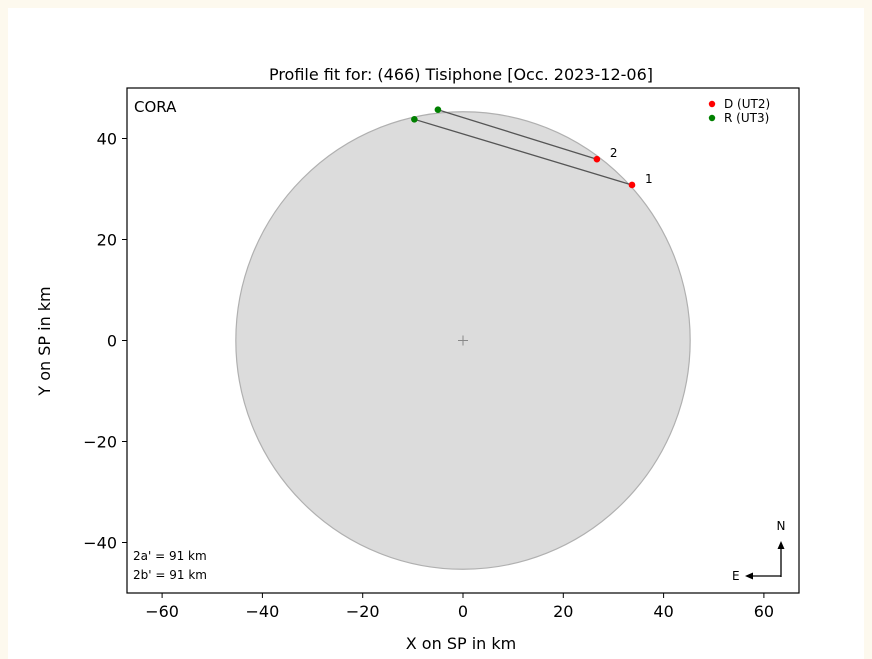 This screenshot has height=659, width=872. I want to click on x-axis-ticks: −60 −40 −20 0 20 40 60, so click(459, 607).